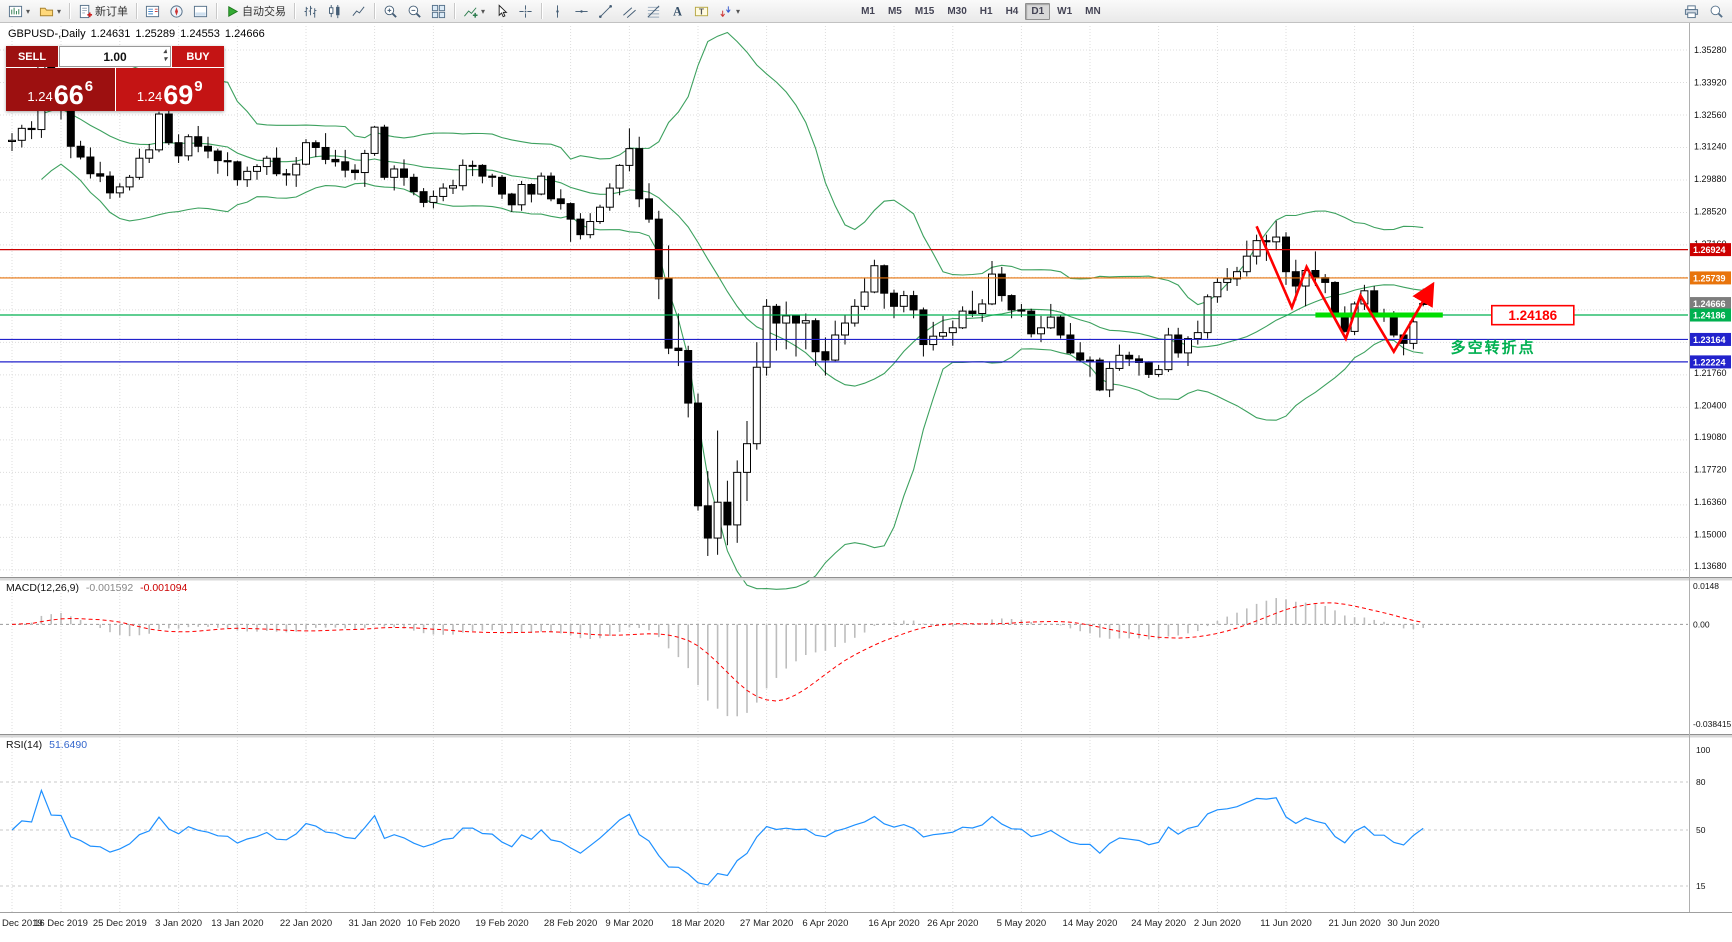 This screenshot has width=1732, height=942. I want to click on text-button: A, so click(677, 11).